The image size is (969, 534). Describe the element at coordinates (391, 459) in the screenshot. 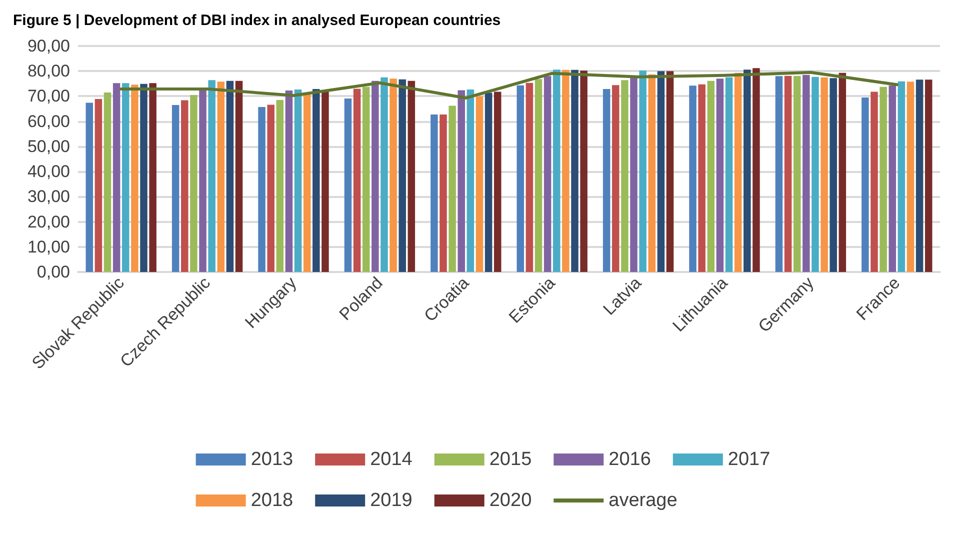

I see `legend-label: 2014` at that location.